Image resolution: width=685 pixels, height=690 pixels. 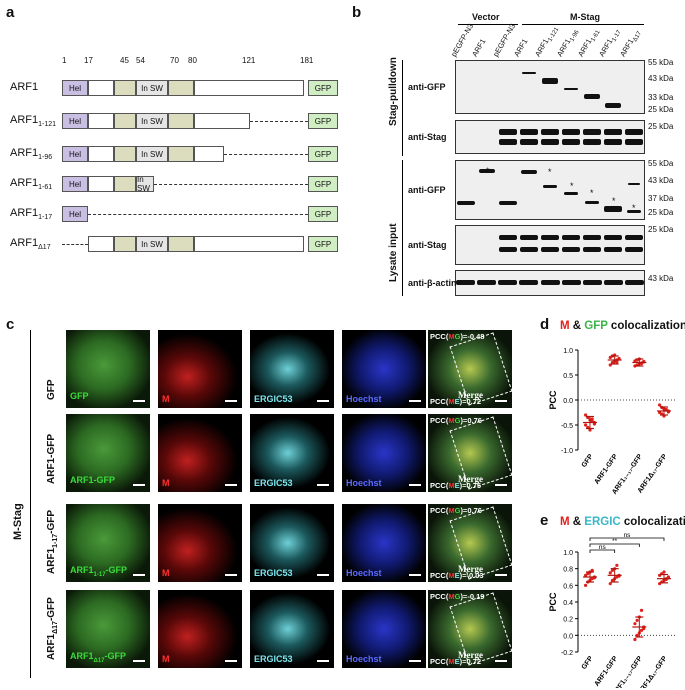 I want to click on construct-label: ARF11-61, so click(x=40, y=184).